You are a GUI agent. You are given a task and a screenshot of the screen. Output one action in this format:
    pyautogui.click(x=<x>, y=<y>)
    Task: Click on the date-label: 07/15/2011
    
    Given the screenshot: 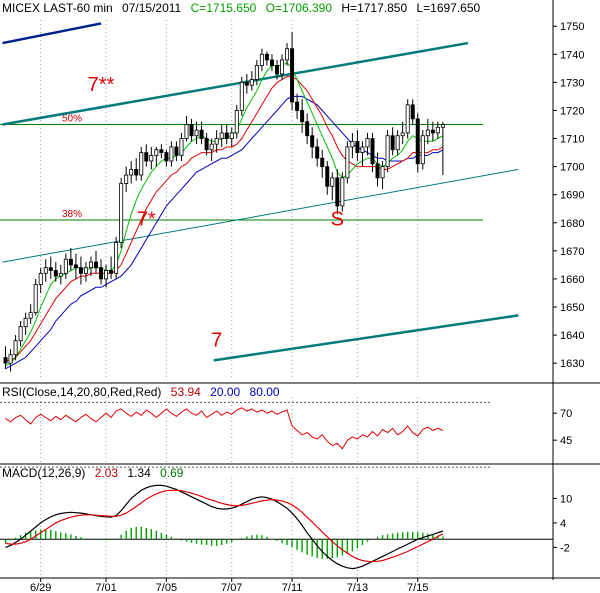 What is the action you would take?
    pyautogui.click(x=152, y=8)
    